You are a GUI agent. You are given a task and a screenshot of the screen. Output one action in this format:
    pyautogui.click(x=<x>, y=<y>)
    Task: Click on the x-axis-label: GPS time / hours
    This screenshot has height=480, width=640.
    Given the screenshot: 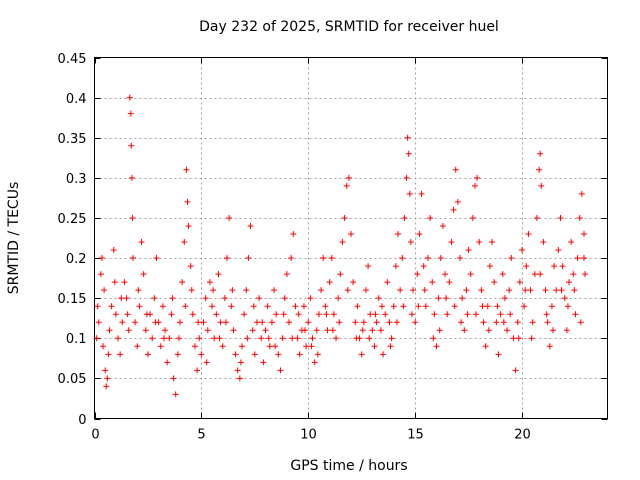 What is the action you would take?
    pyautogui.click(x=348, y=466)
    